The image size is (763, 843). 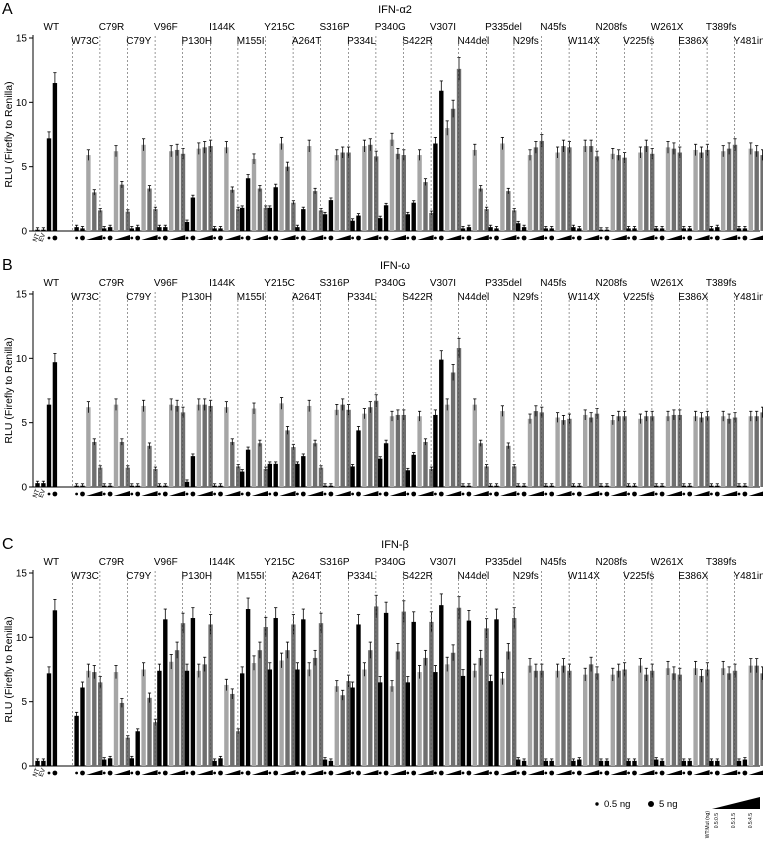 I want to click on group-label: E386X, so click(x=693, y=297).